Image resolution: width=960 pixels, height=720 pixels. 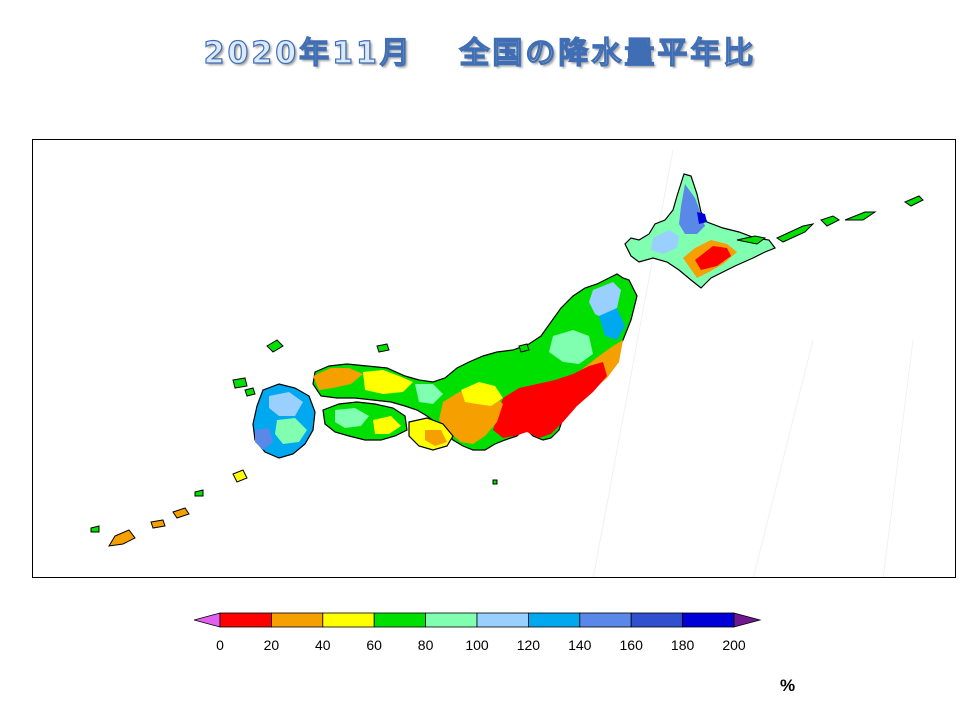 I want to click on shikoku, so click(x=365, y=421).